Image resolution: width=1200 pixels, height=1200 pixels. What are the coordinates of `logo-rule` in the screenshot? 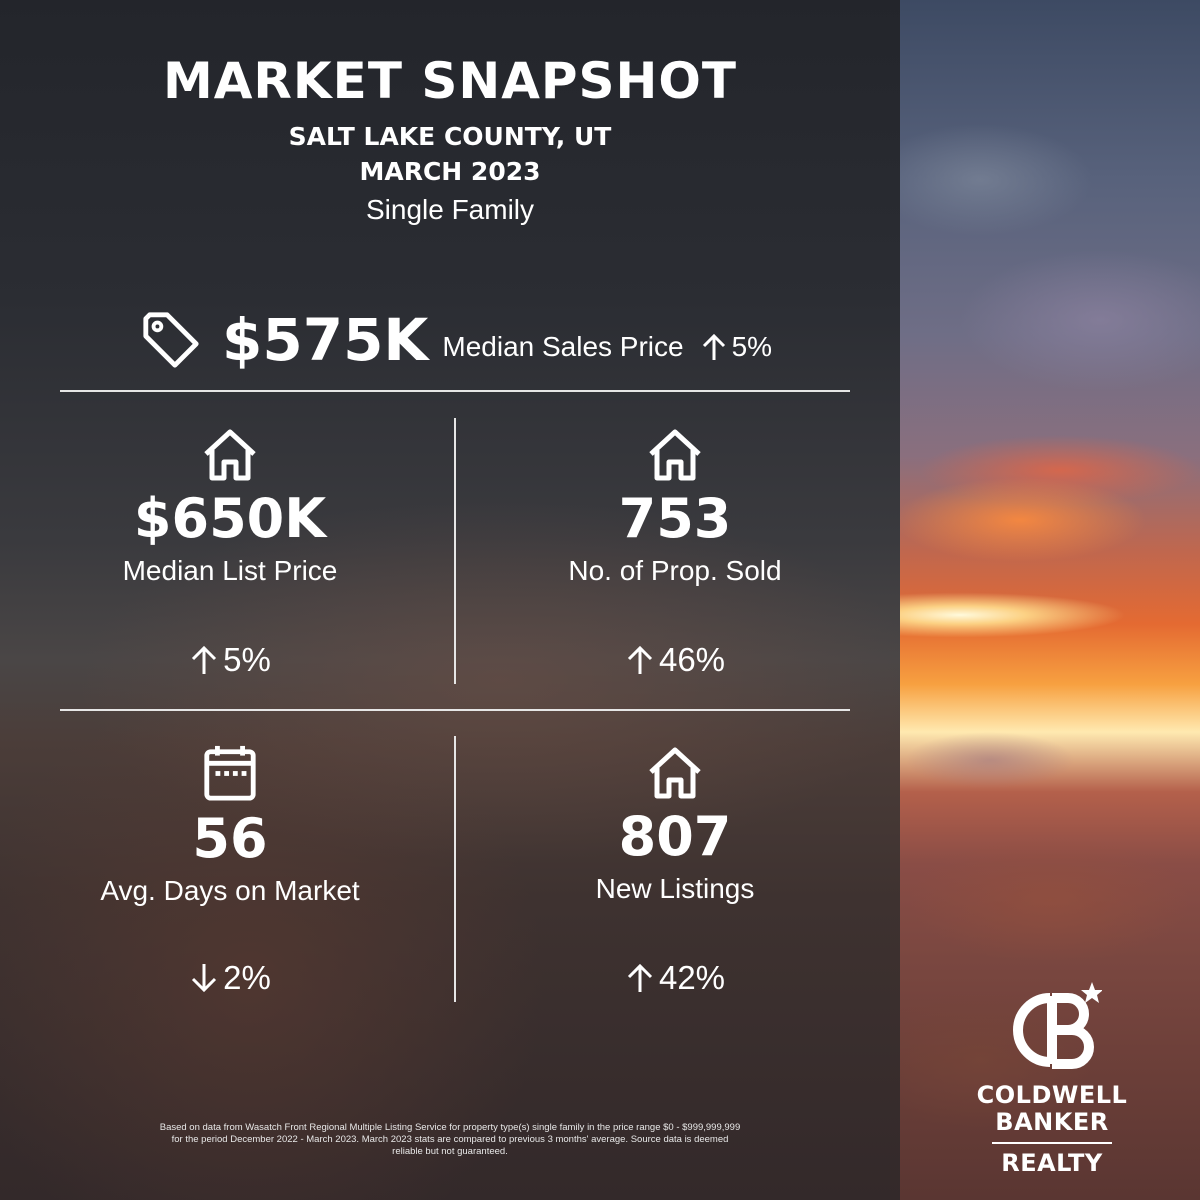 It's located at (1052, 1143).